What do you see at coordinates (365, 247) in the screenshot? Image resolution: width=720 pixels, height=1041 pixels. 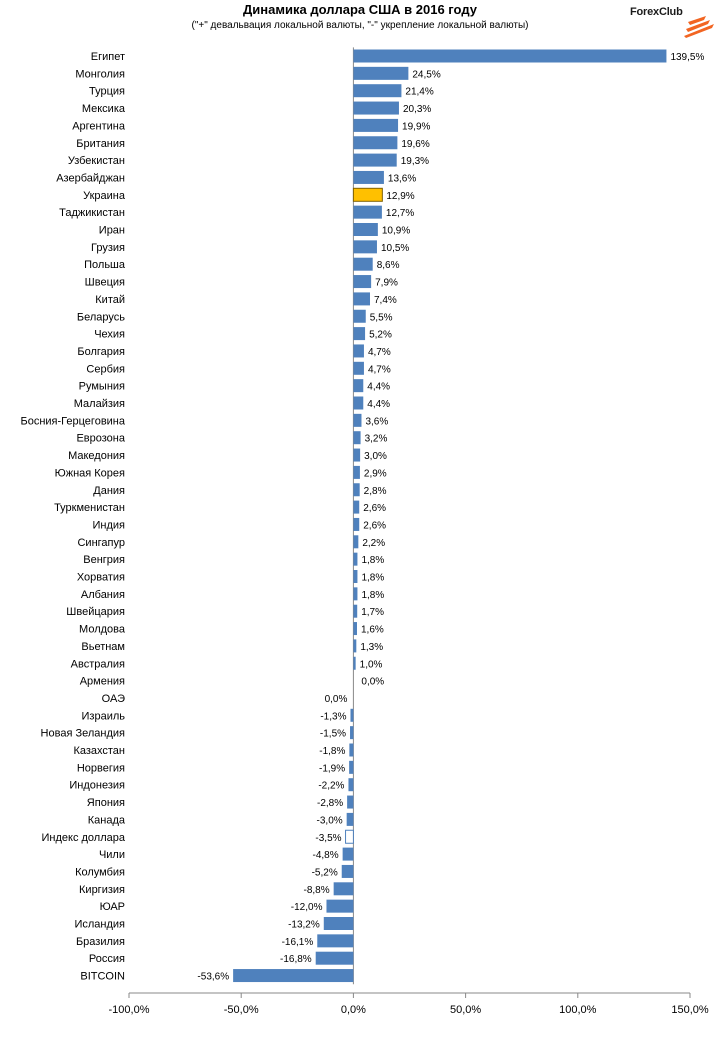 I see `bar-грузия` at bounding box center [365, 247].